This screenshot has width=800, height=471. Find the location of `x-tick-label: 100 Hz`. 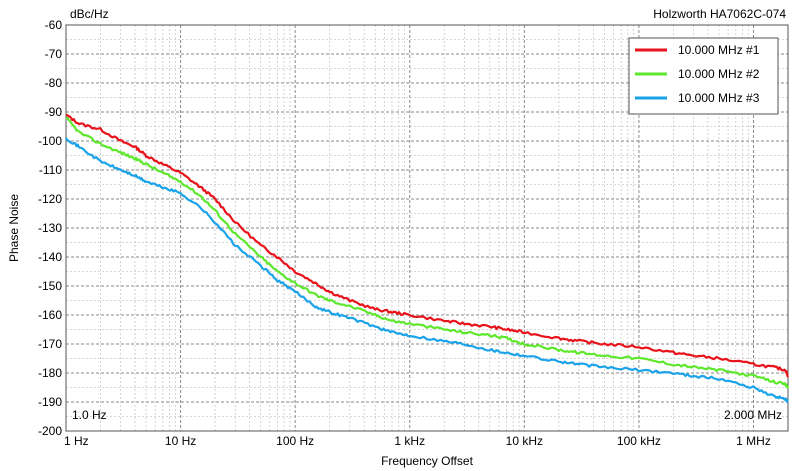

x-tick-label: 100 Hz is located at coordinates (295, 441).